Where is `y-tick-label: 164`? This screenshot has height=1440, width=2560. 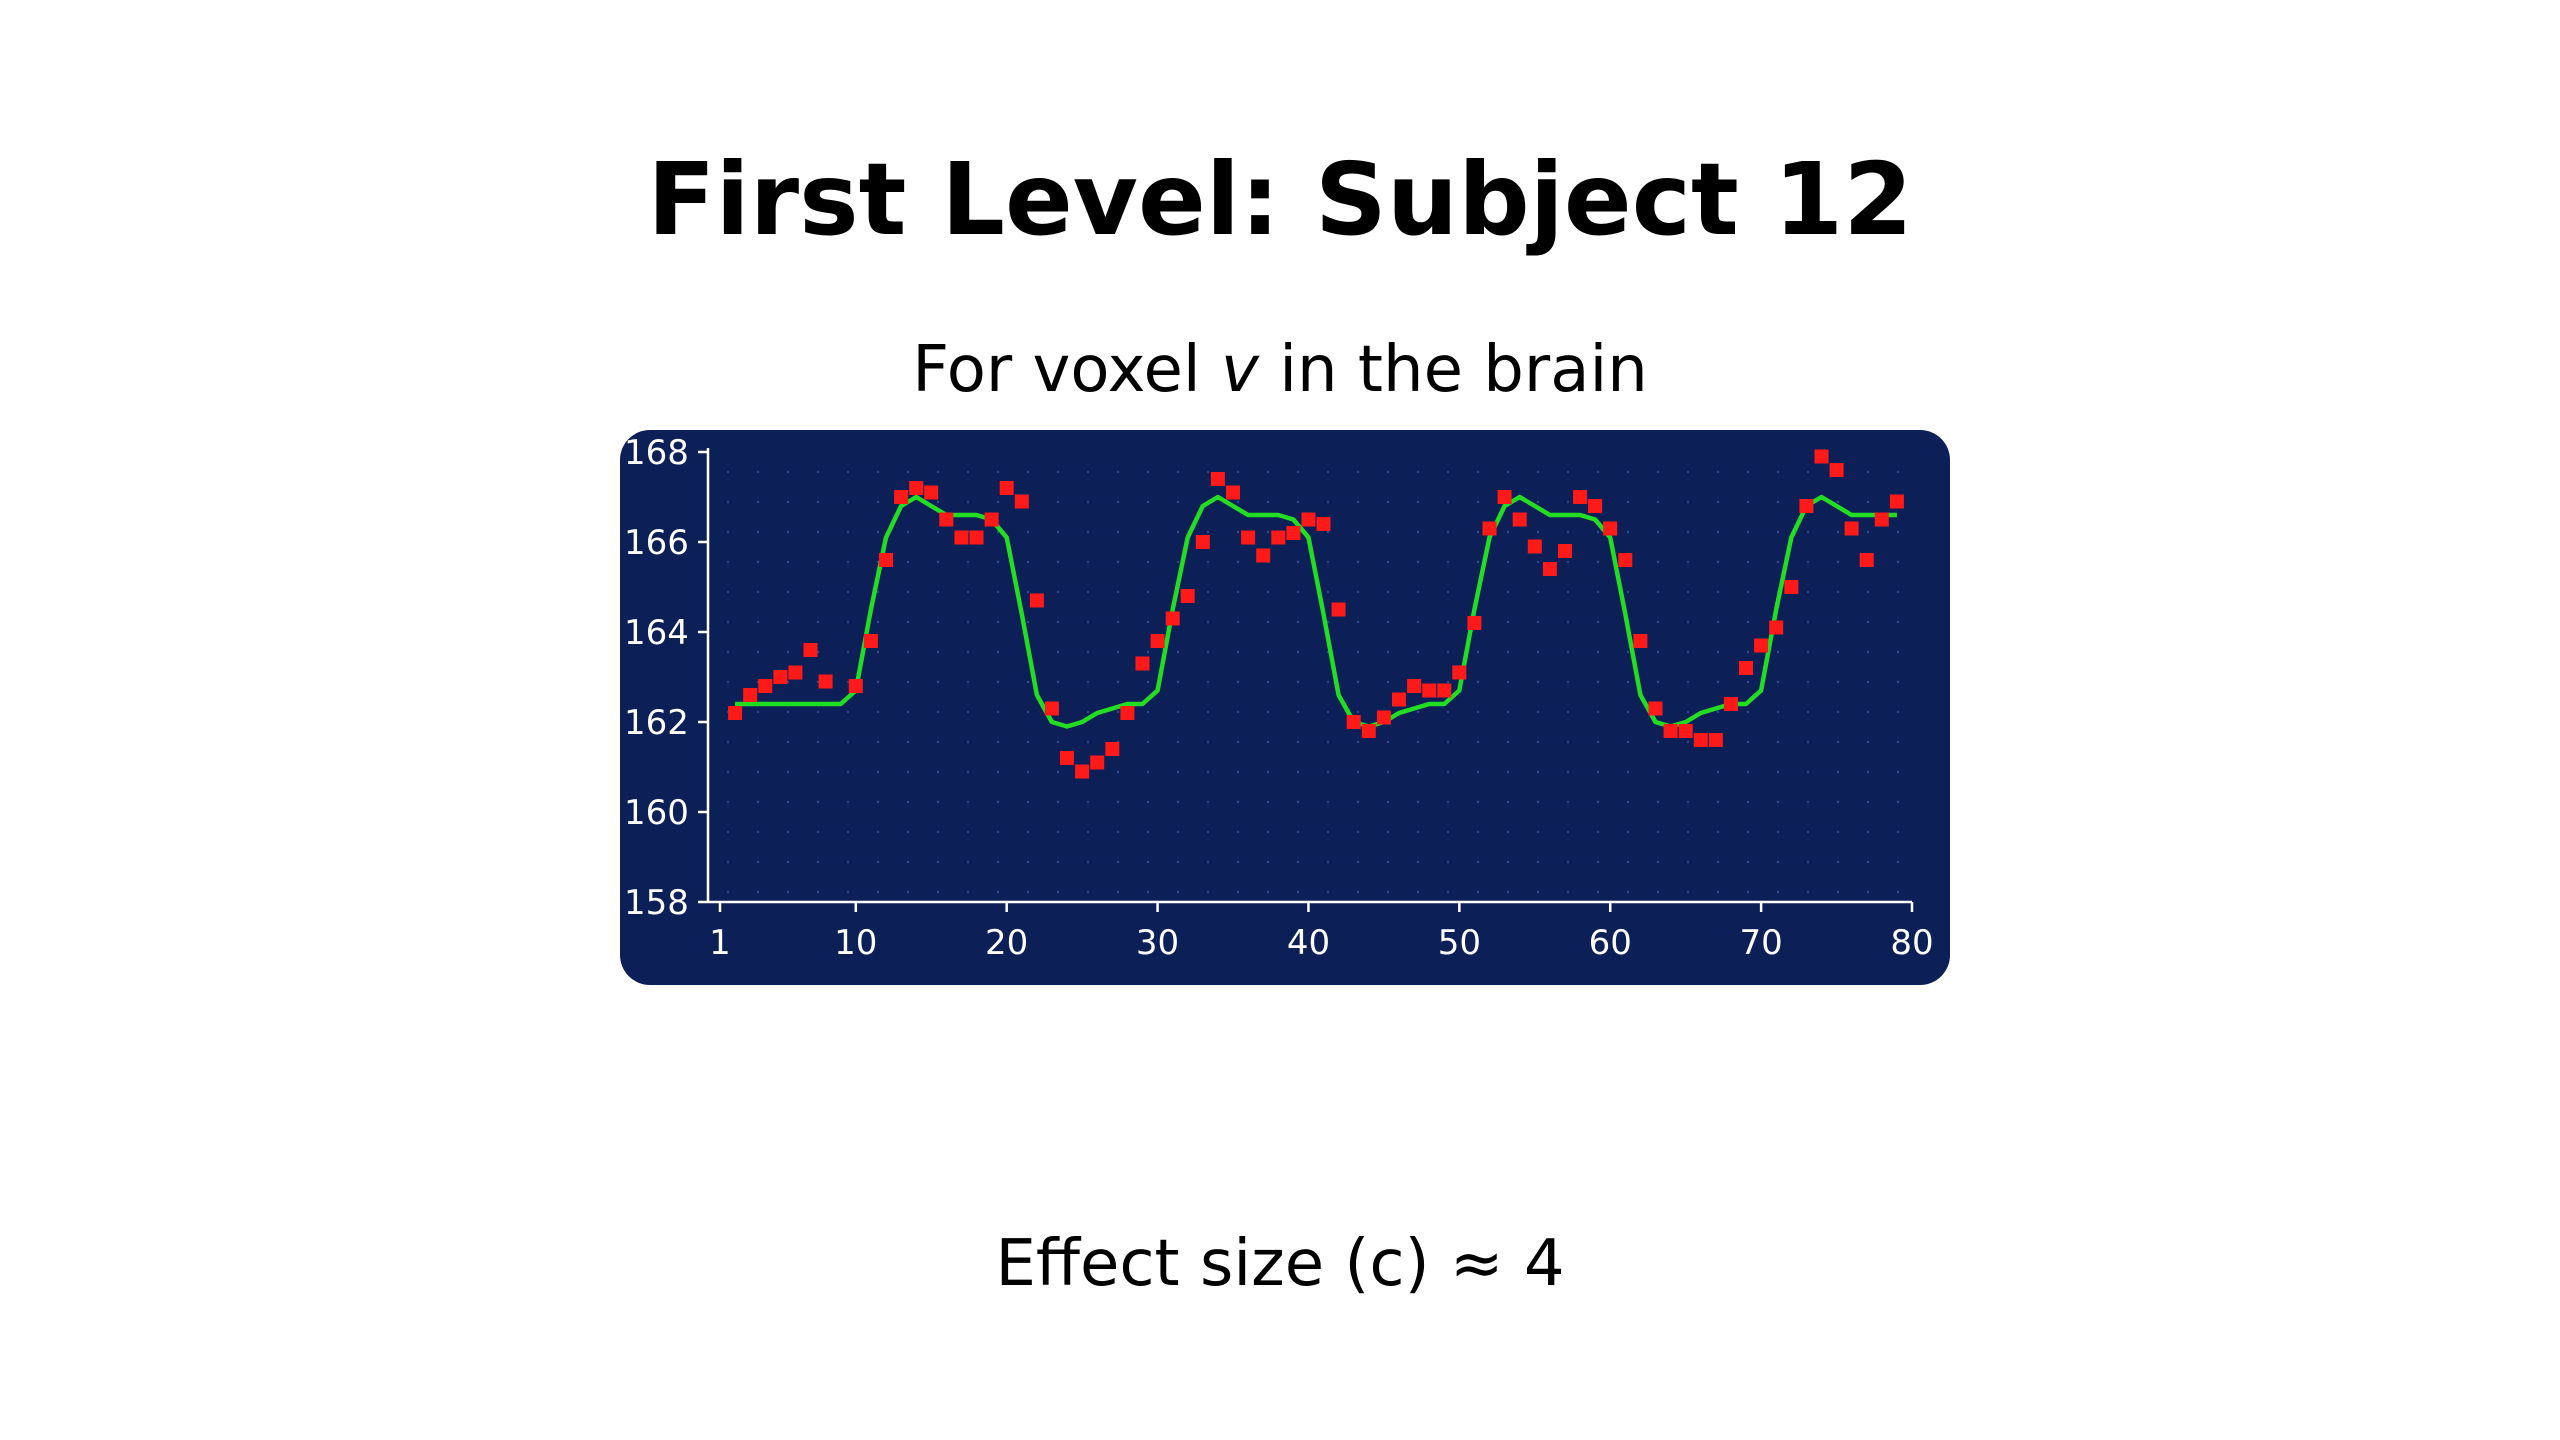 y-tick-label: 164 is located at coordinates (656, 633).